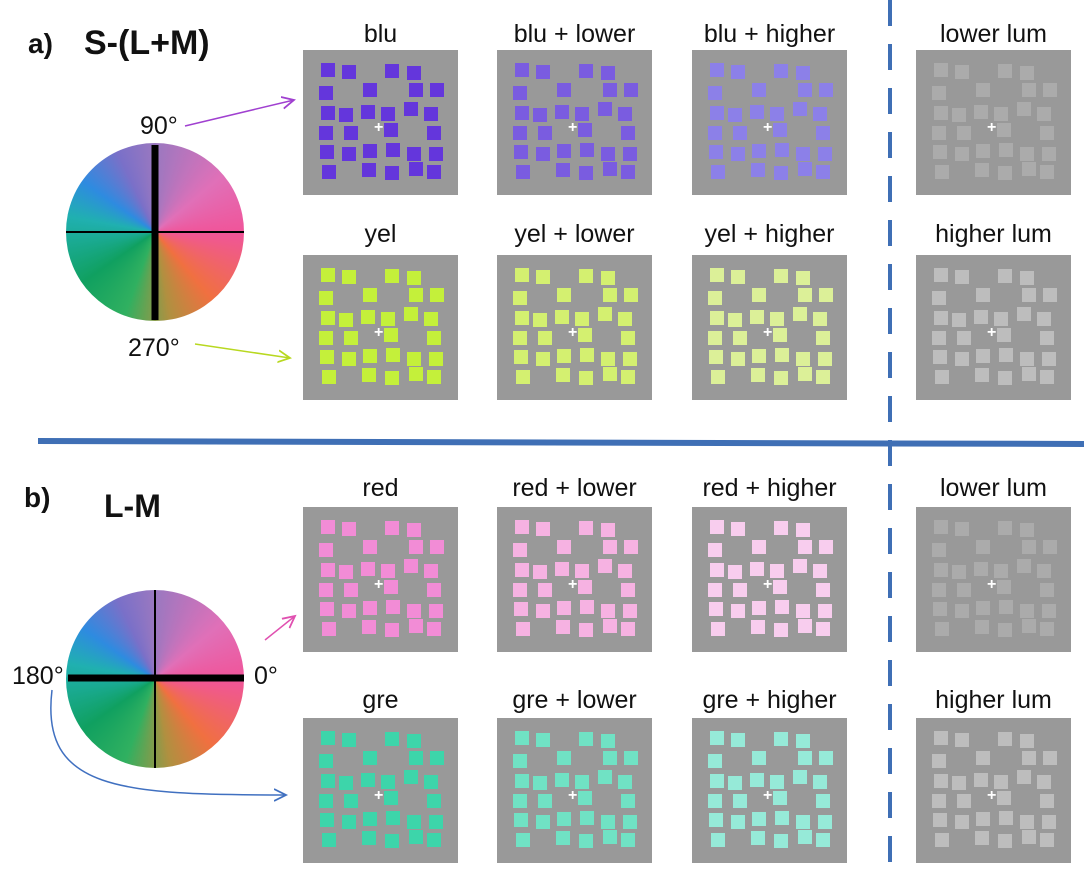  What do you see at coordinates (769, 488) in the screenshot?
I see `condition-label: red + higher` at bounding box center [769, 488].